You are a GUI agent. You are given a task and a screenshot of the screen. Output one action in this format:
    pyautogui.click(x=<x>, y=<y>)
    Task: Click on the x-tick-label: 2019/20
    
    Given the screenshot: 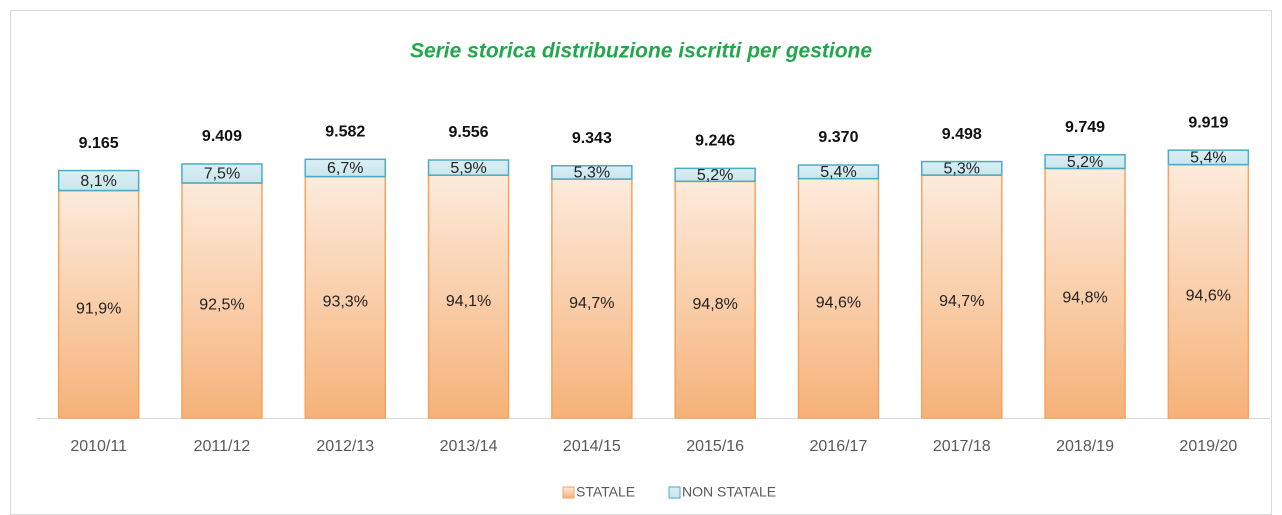 What is the action you would take?
    pyautogui.click(x=1208, y=446)
    